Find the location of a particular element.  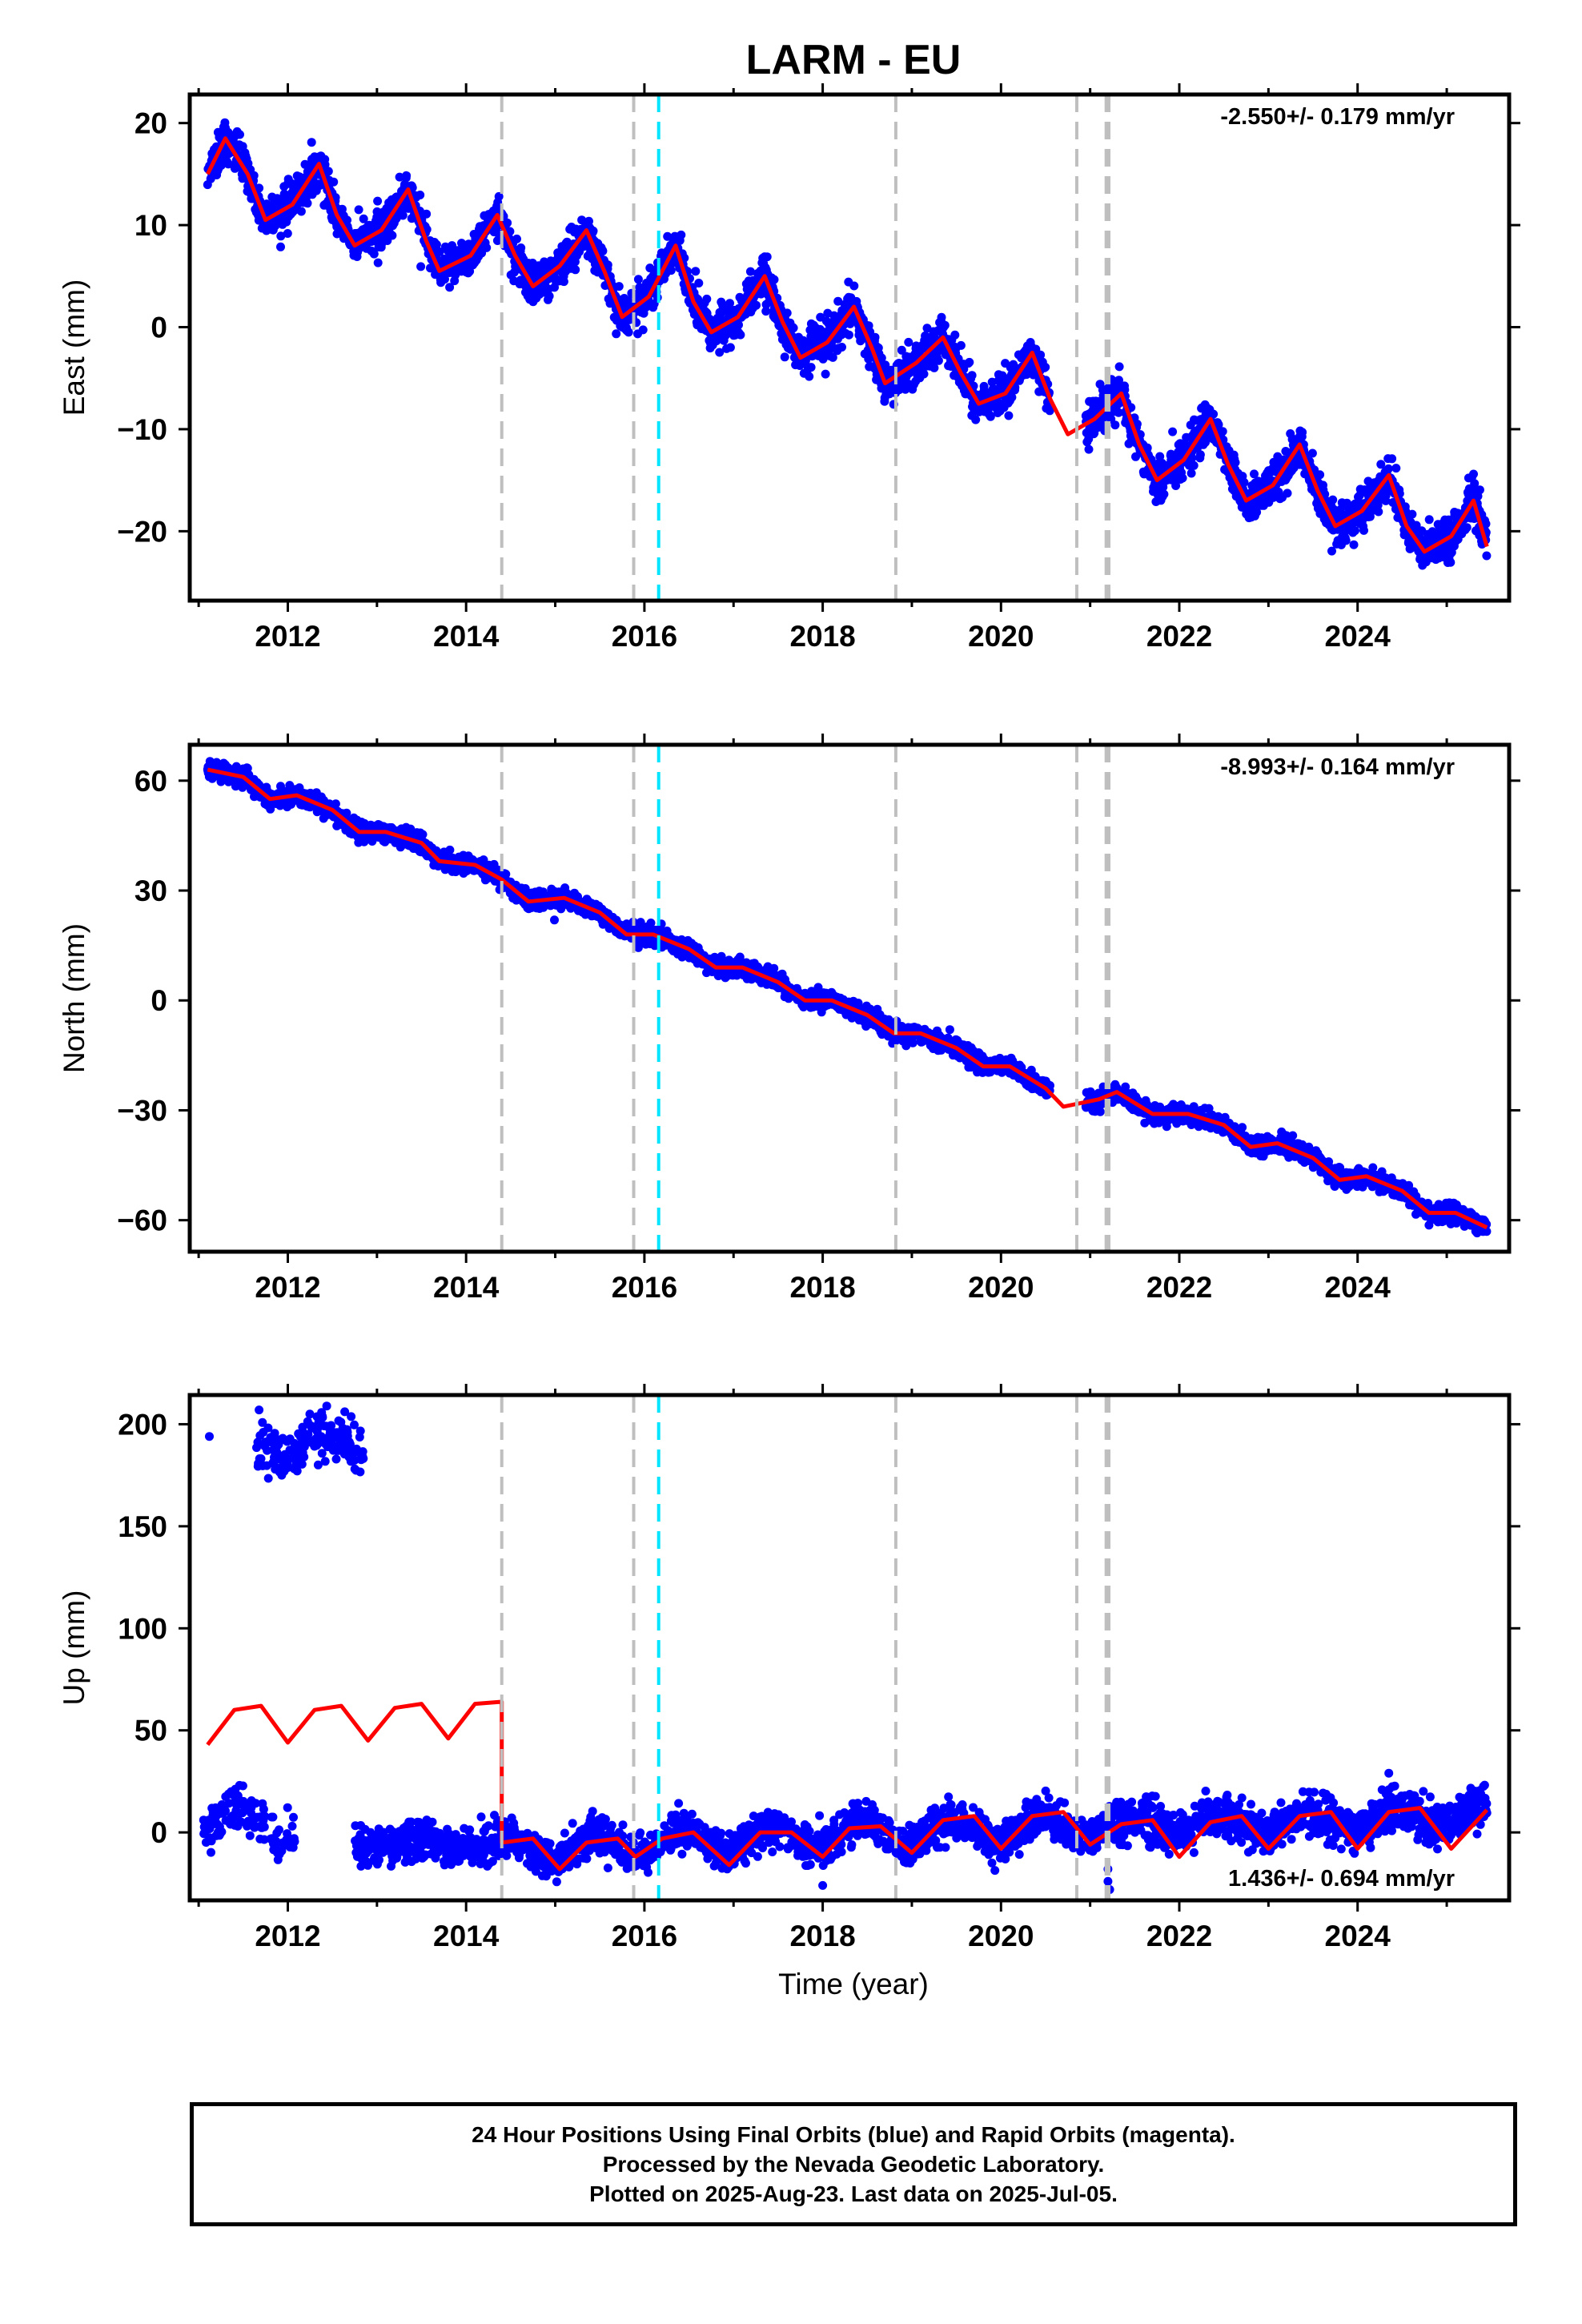

x-tick-label: 2018 is located at coordinates (822, 636).